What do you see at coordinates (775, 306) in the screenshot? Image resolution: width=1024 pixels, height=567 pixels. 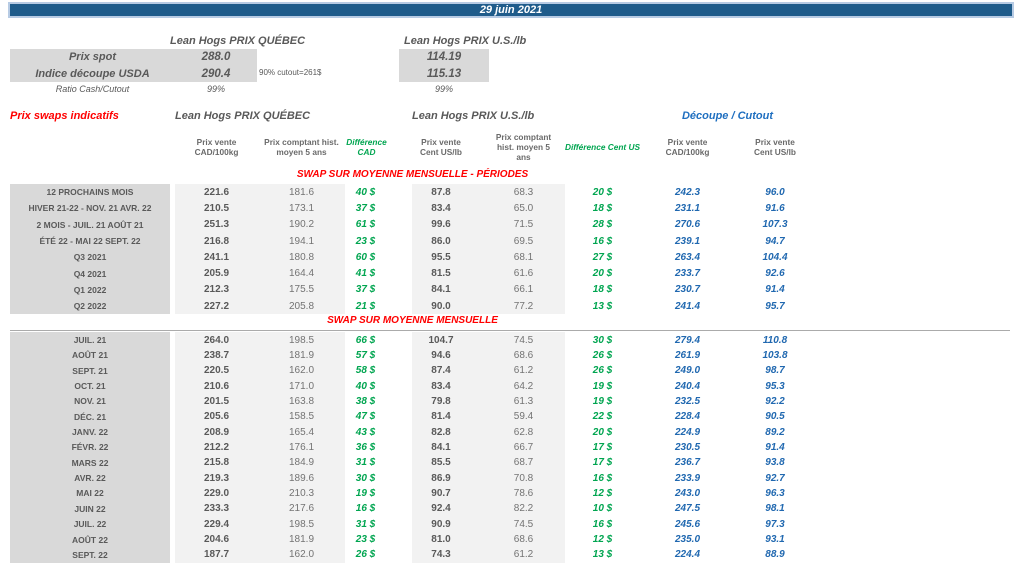 I see `cutout-us-price: 95.7` at bounding box center [775, 306].